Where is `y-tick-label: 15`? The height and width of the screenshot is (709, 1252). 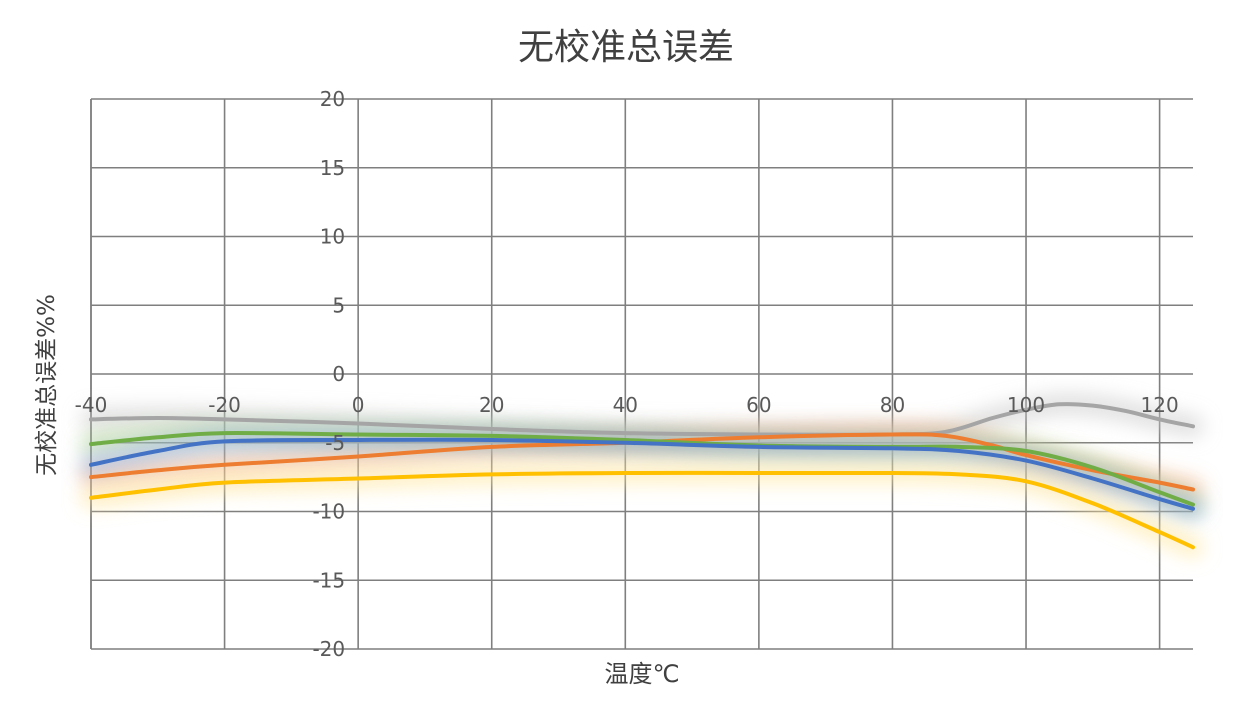
y-tick-label: 15 is located at coordinates (332, 168).